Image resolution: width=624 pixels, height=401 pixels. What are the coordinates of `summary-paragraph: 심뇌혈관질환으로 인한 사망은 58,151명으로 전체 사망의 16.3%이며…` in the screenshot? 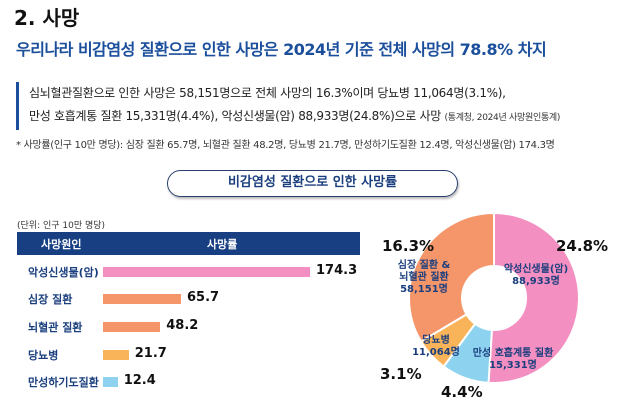 It's located at (288, 106).